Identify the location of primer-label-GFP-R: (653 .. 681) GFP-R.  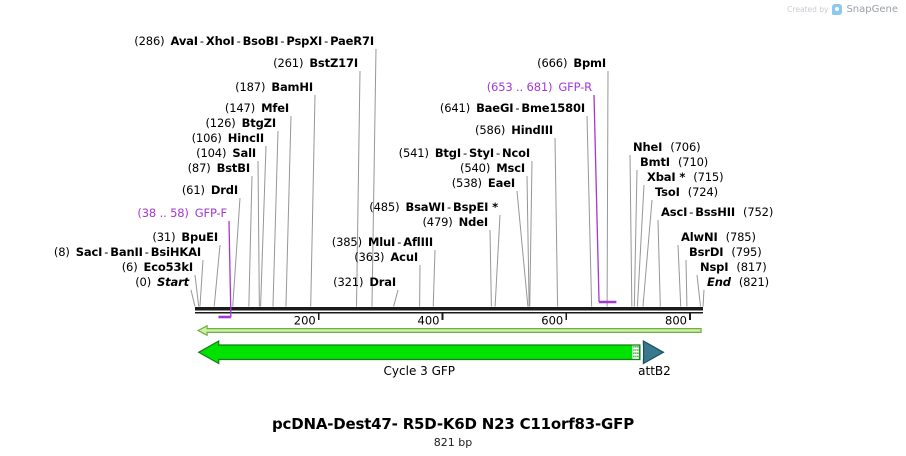
(539, 87).